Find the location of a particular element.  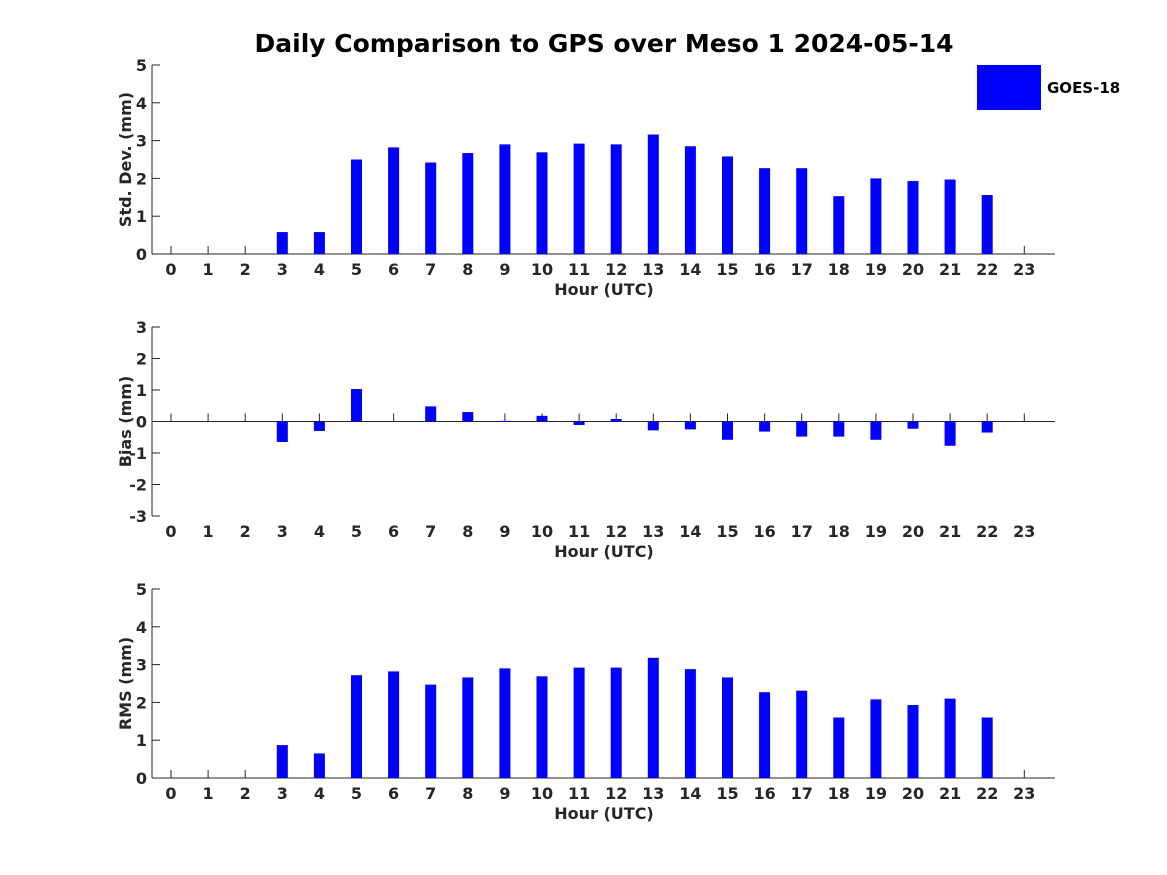

x-tick-label: 4 is located at coordinates (319, 531).